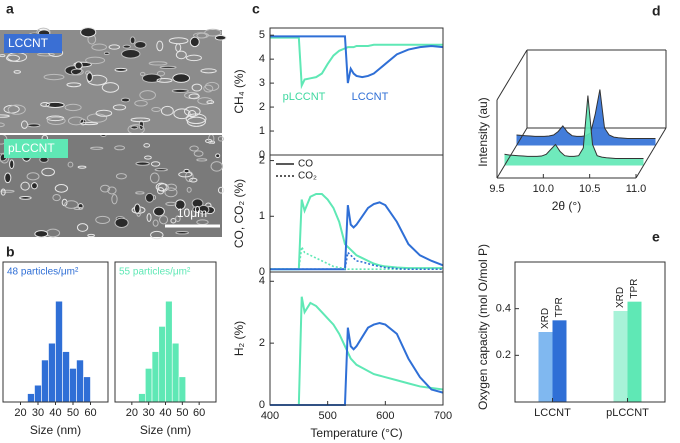  Describe the element at coordinates (586, 117) in the screenshot. I see `area-fill` at that location.